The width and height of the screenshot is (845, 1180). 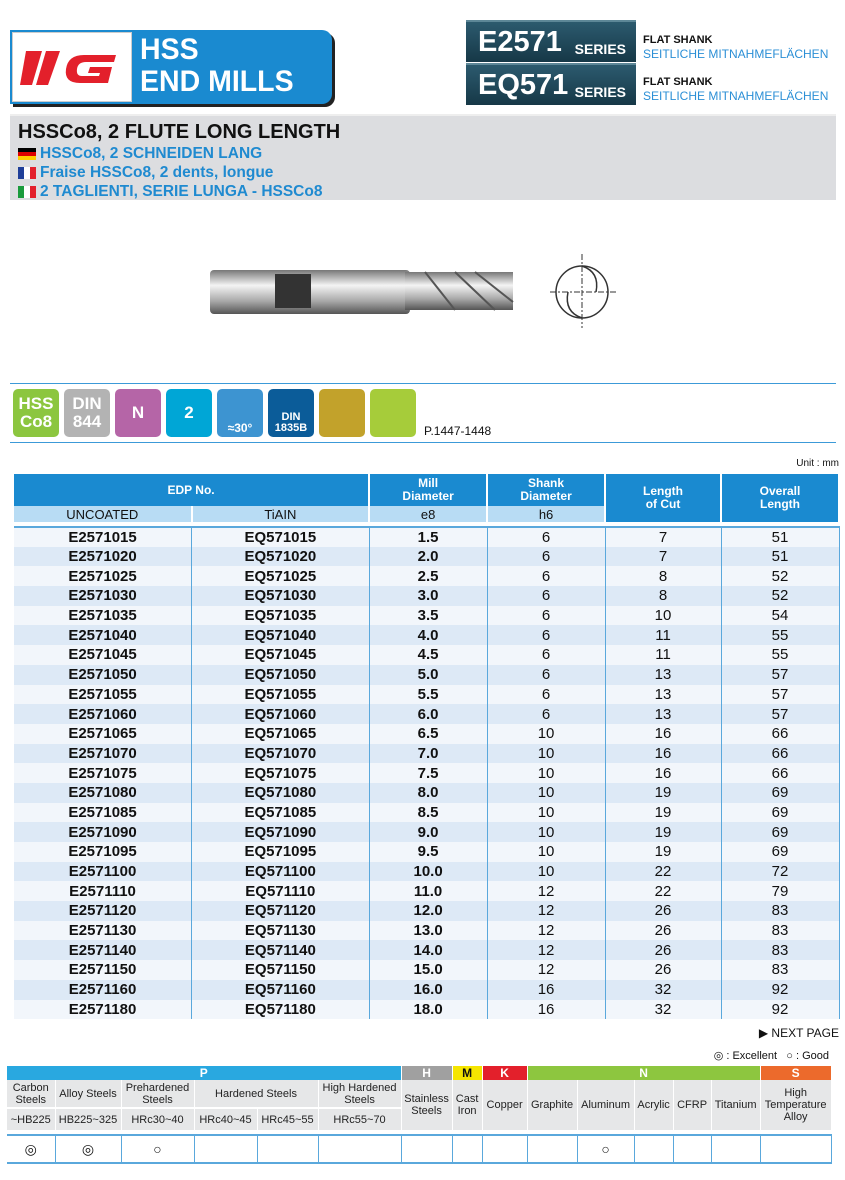 I want to click on overall-length: 66, so click(x=780, y=733).